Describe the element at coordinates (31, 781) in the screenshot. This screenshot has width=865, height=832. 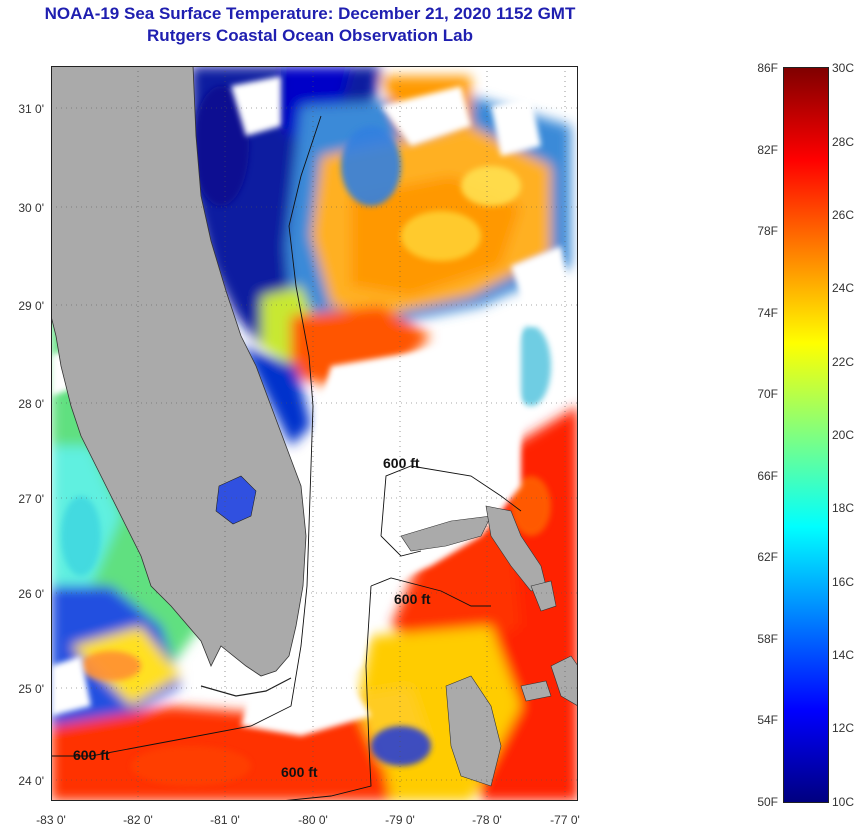
I see `lat-label-24: 24 0'` at that location.